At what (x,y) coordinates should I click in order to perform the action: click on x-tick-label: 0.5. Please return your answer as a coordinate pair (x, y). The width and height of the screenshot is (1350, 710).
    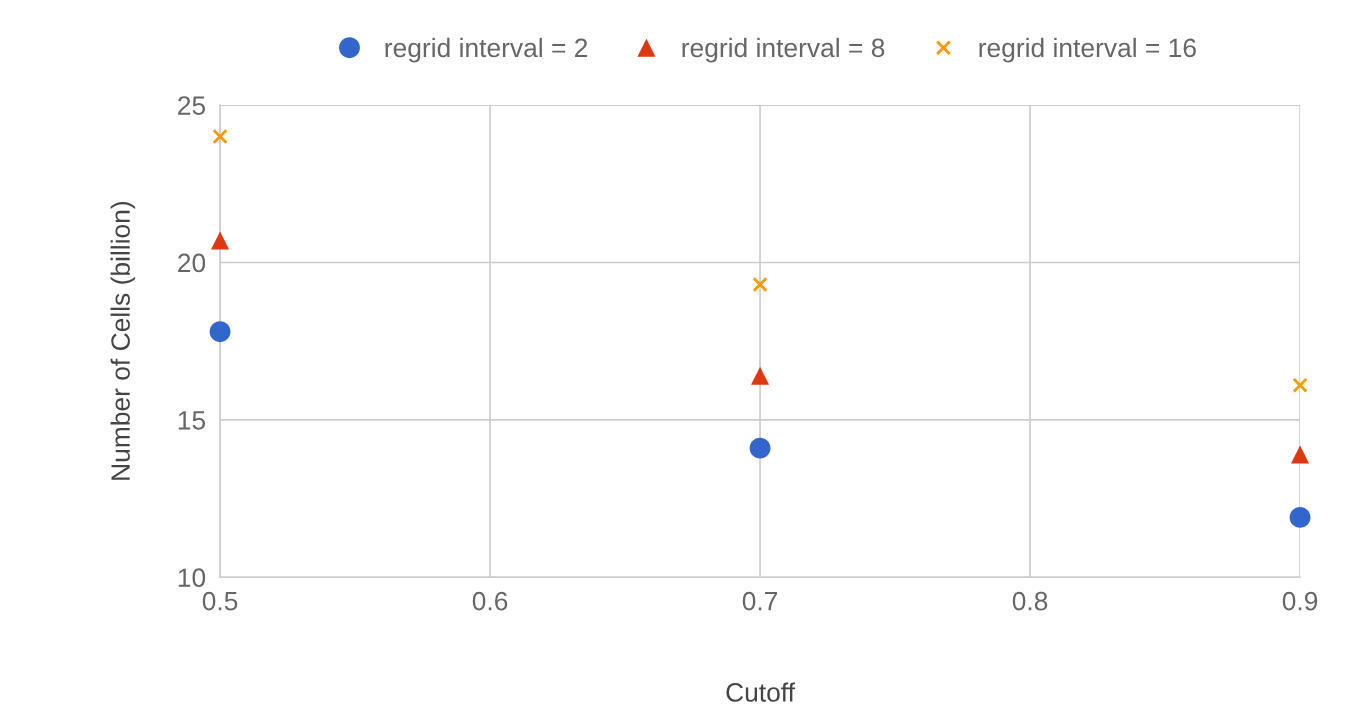
    Looking at the image, I should click on (220, 601).